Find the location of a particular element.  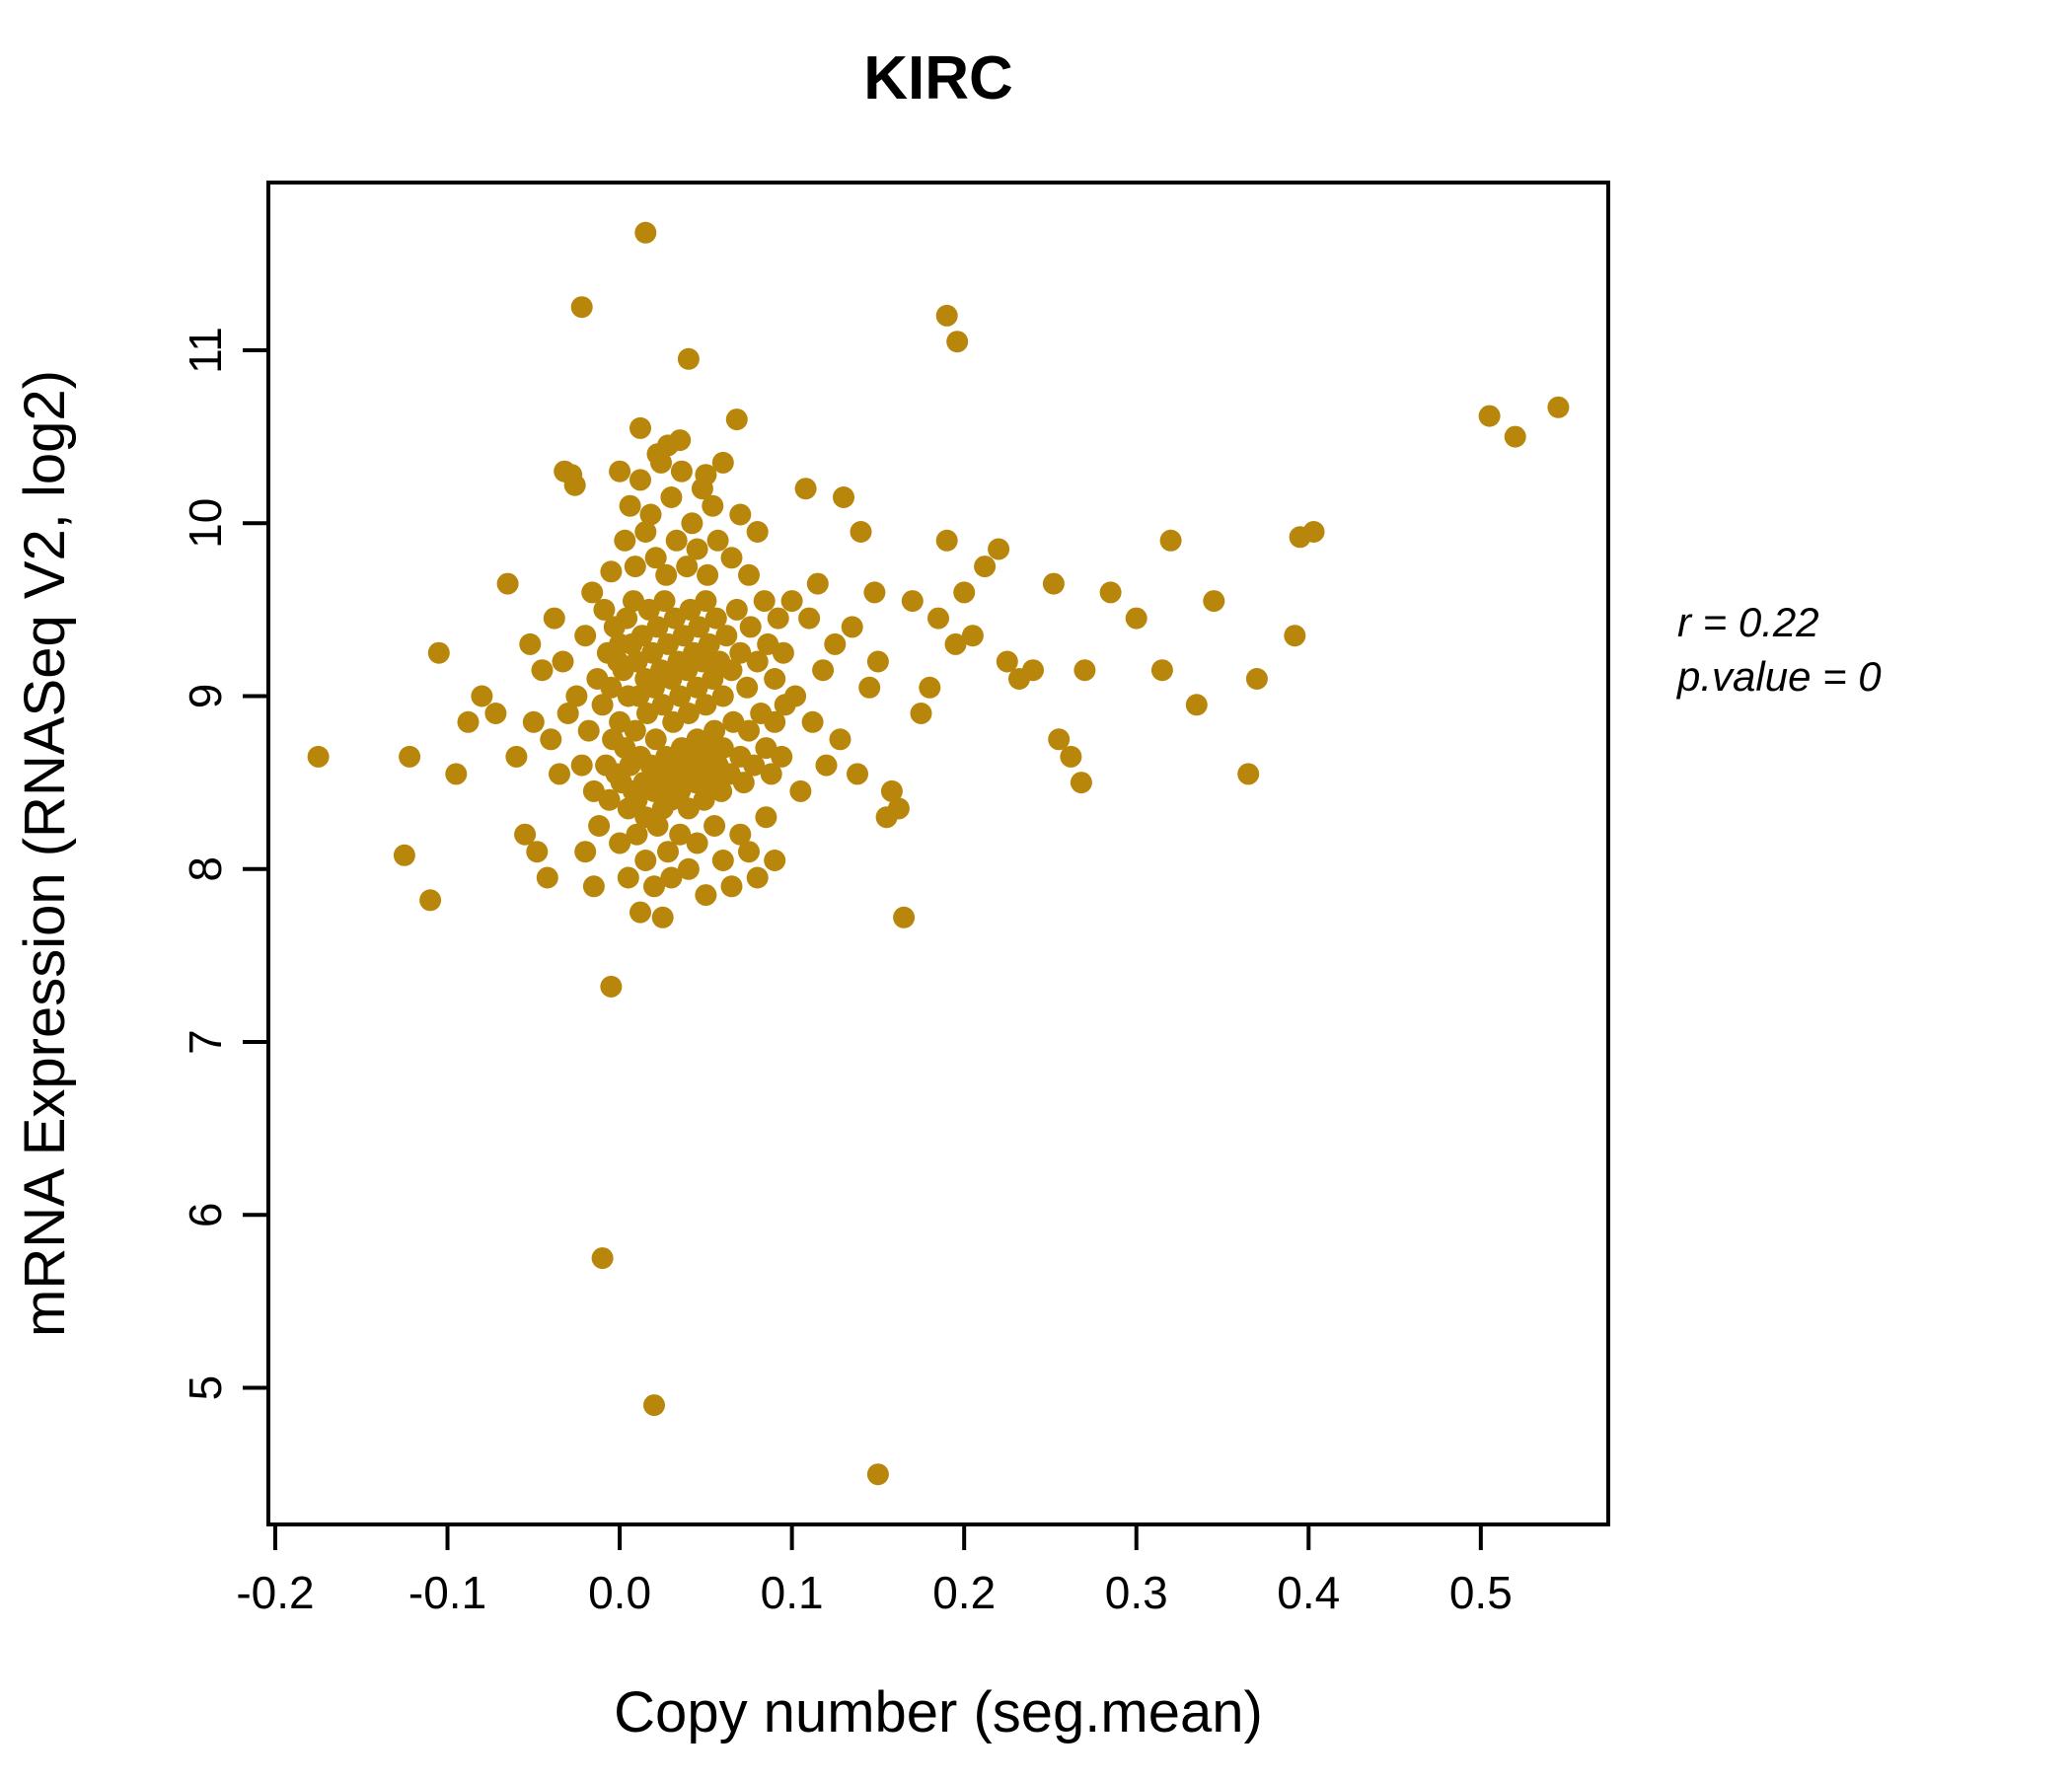

x-tick-label: 0.0 is located at coordinates (620, 1593).